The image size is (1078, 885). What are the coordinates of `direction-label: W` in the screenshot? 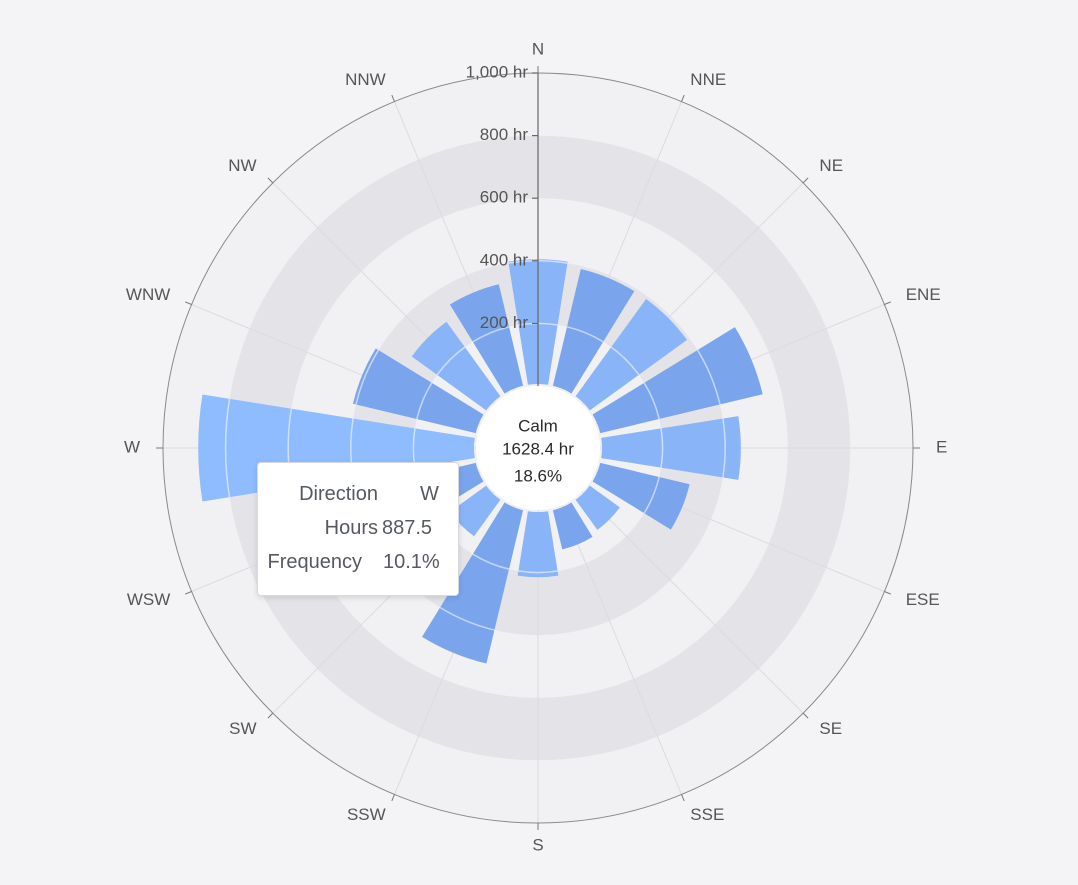 It's located at (132, 446).